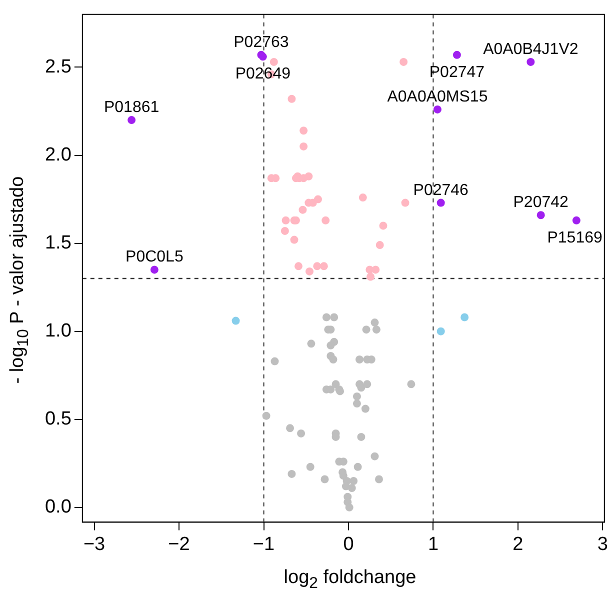 This screenshot has width=611, height=599. What do you see at coordinates (263, 74) in the screenshot?
I see `annotation: P02649` at bounding box center [263, 74].